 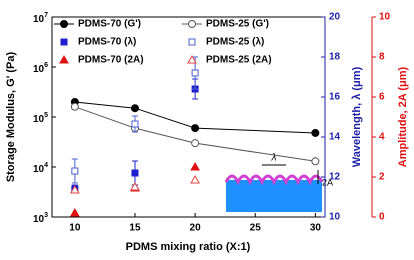 I want to click on y-axis-title: Storage Modulus, G' (Pa), so click(x=11, y=116).